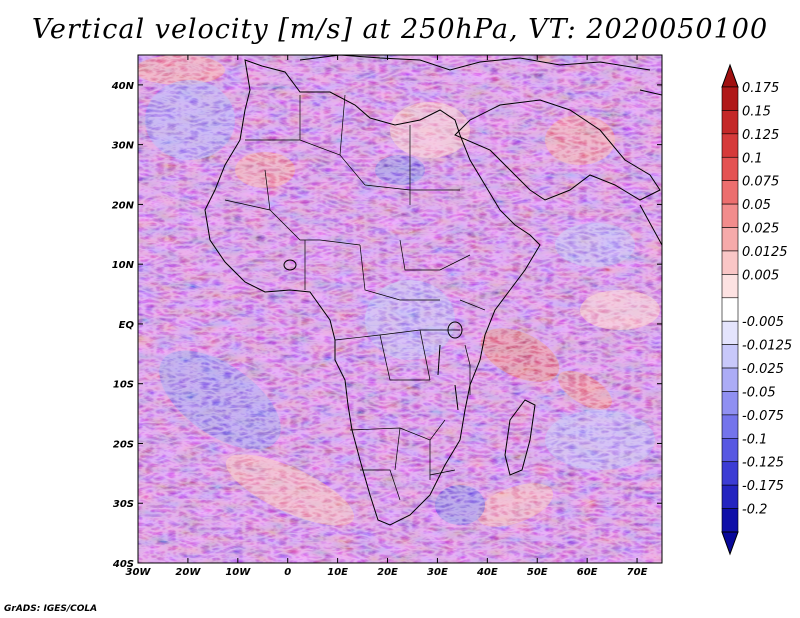  What do you see at coordinates (756, 205) in the screenshot?
I see `colorbar-label: 0.05` at bounding box center [756, 205].